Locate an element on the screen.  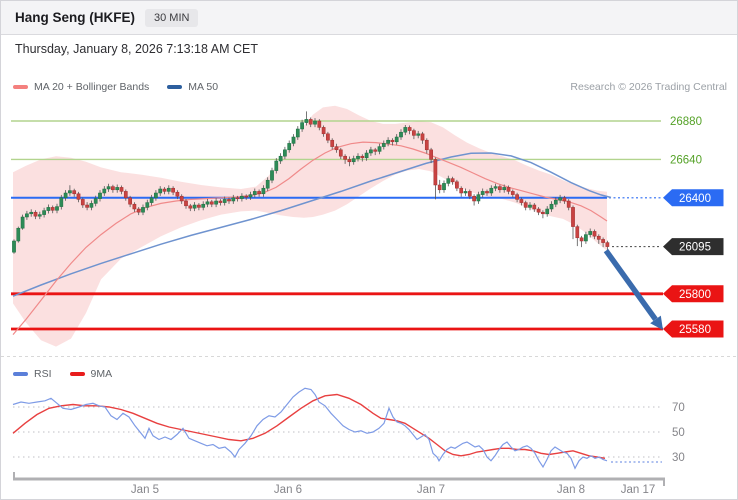
x-axis-label: Jan 7 is located at coordinates (431, 490).